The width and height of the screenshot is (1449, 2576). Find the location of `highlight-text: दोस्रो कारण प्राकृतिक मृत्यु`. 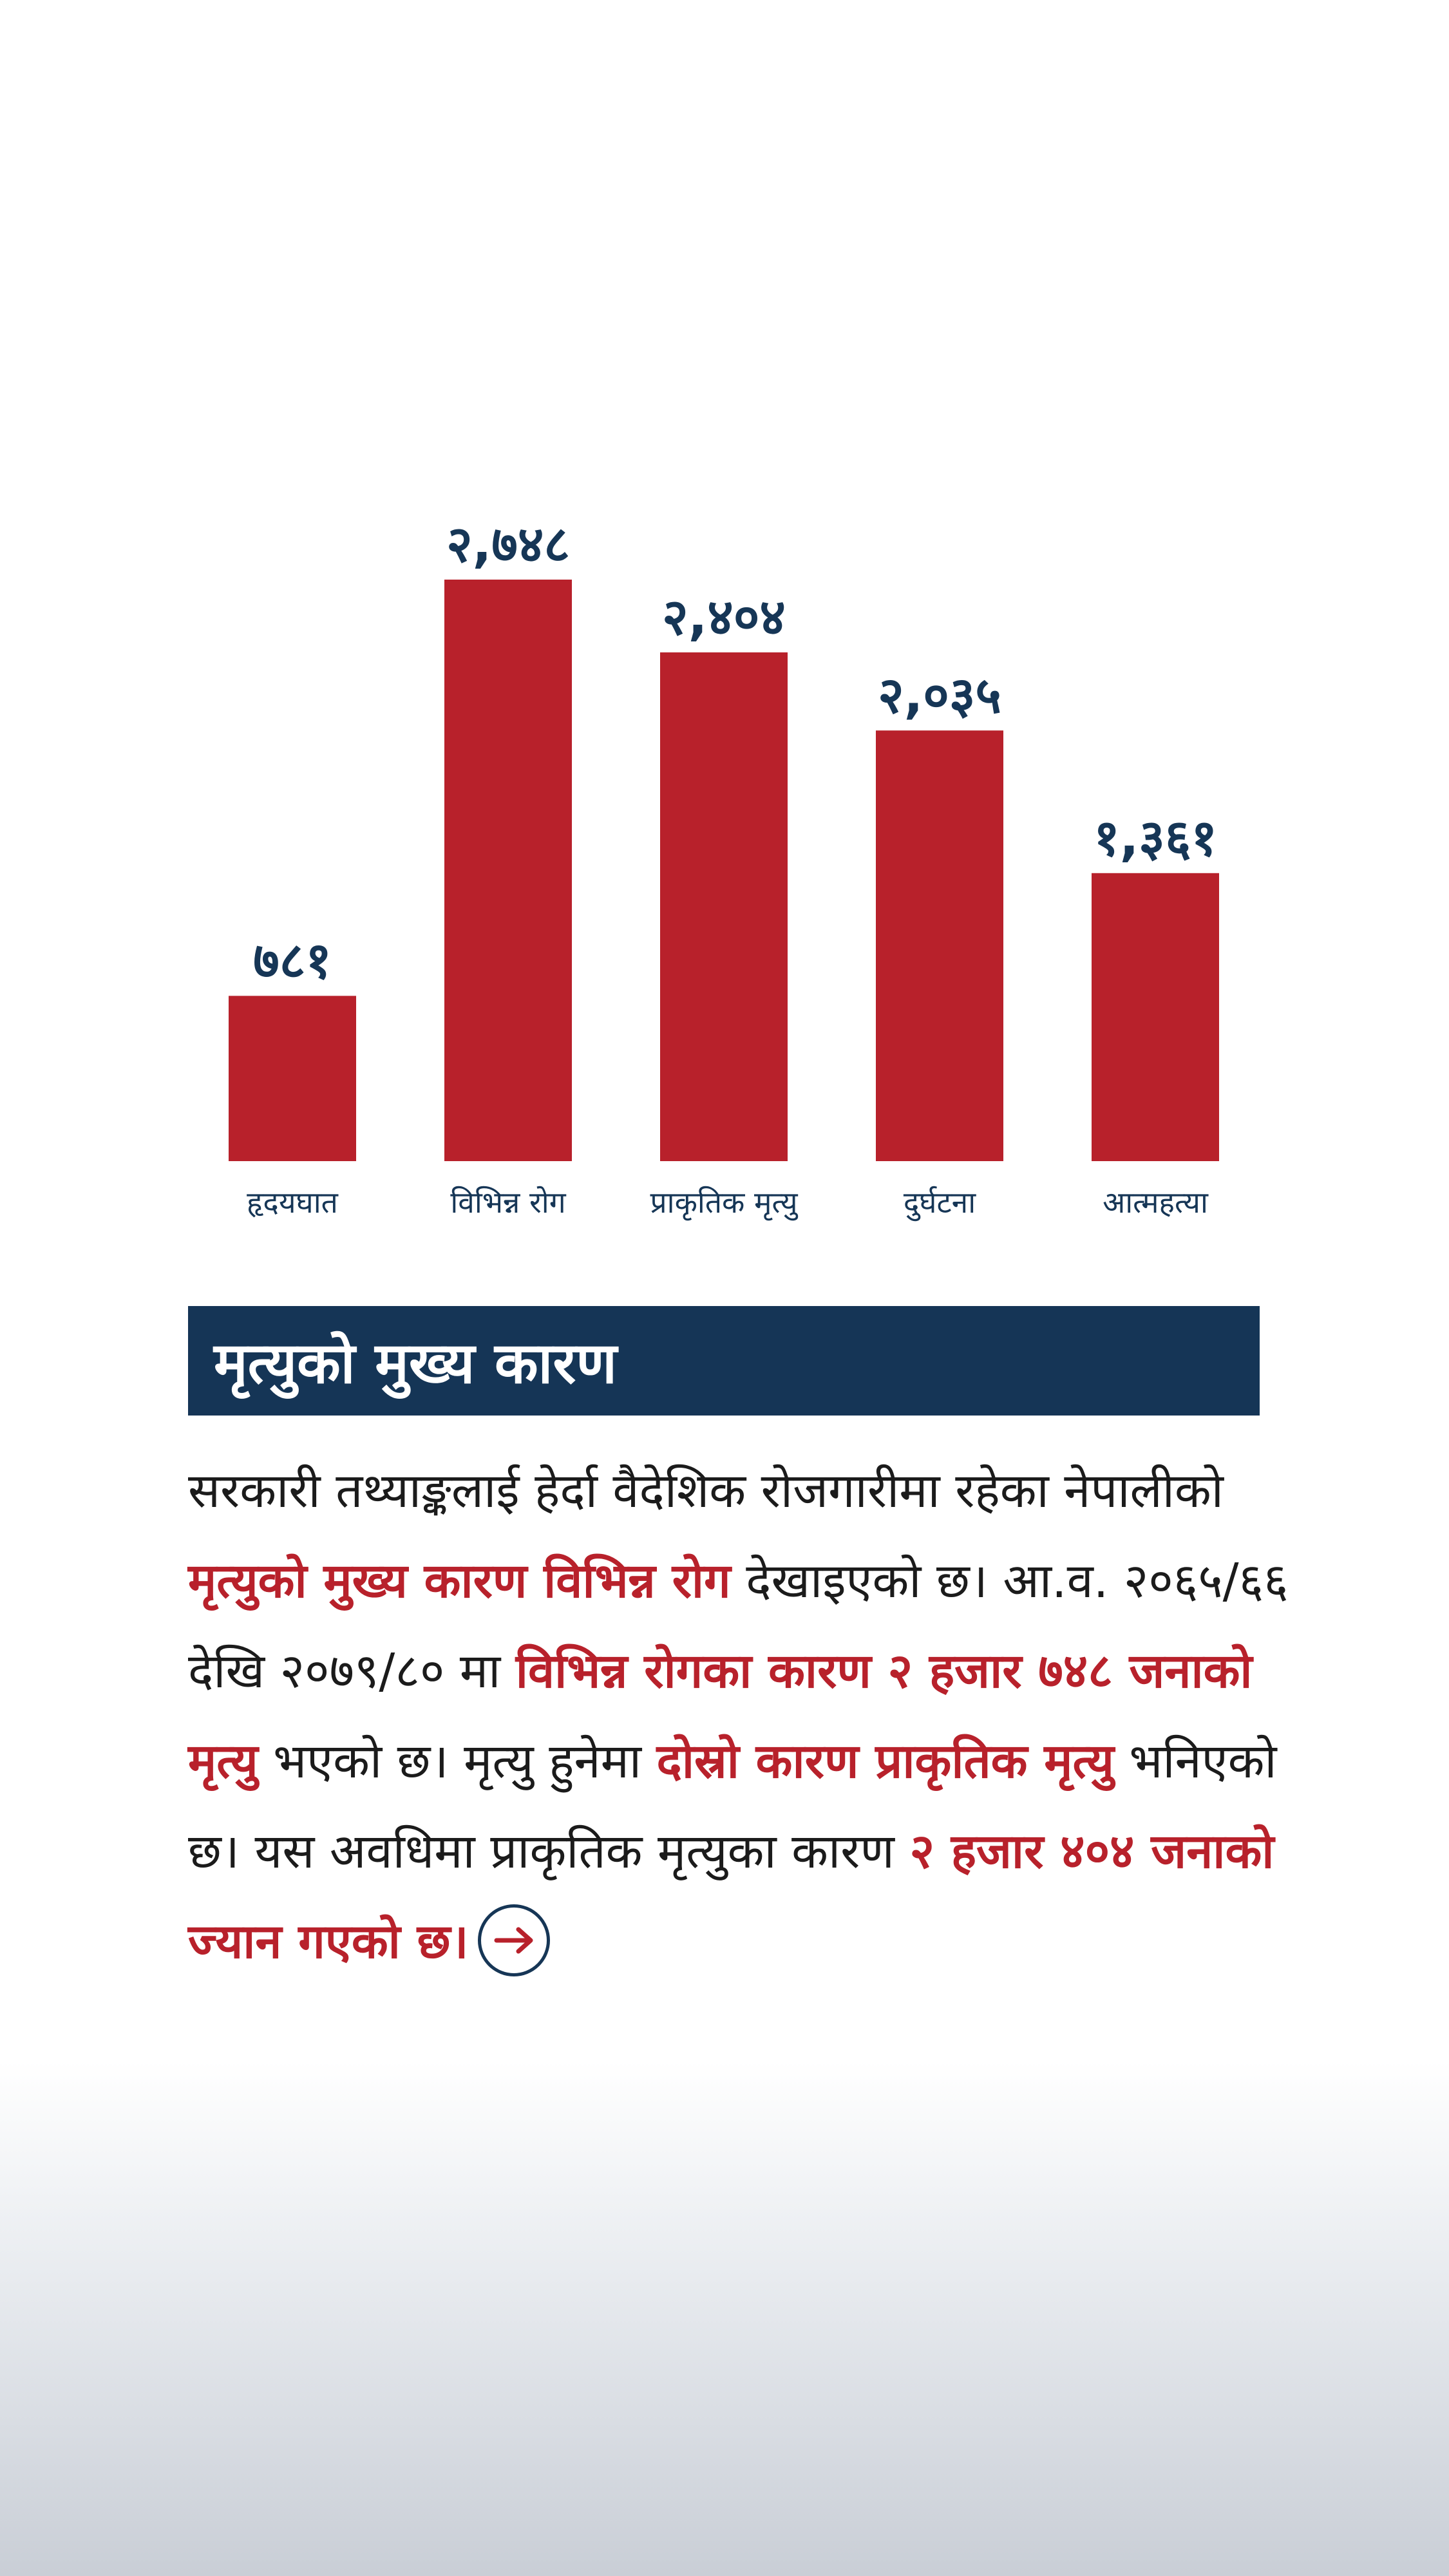

highlight-text: दोस्रो कारण प्राकृतिक मृत्यु is located at coordinates (885, 1762).